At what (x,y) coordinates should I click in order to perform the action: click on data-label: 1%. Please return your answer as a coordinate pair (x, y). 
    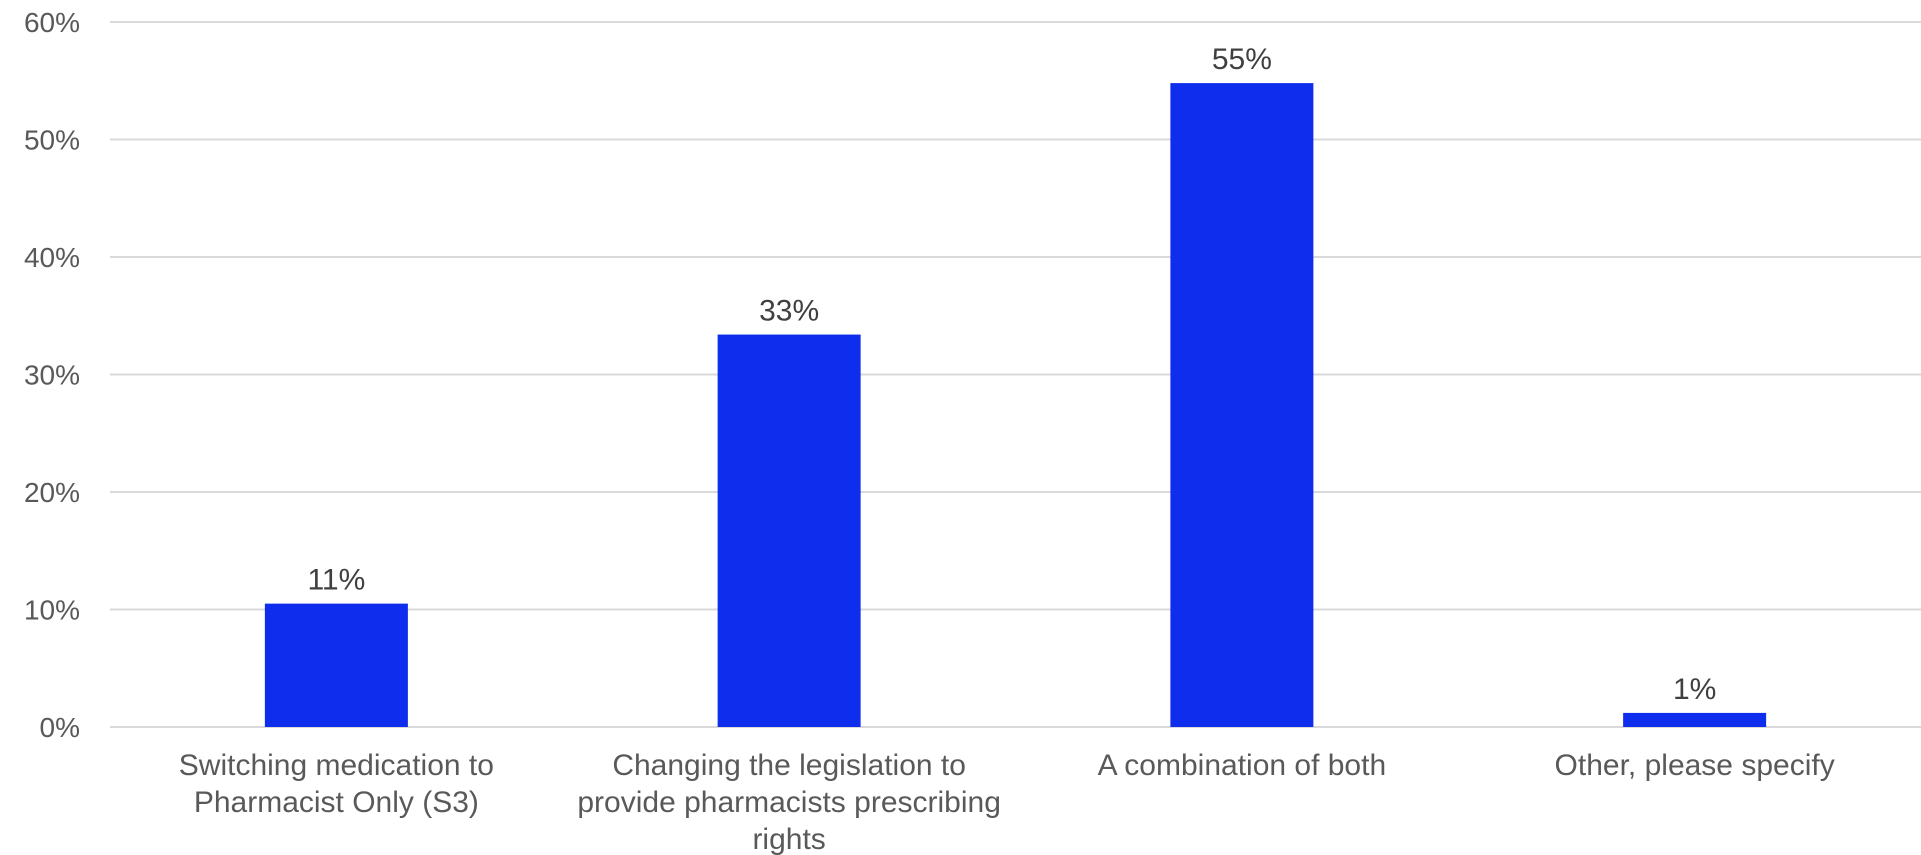
    Looking at the image, I should click on (1694, 689).